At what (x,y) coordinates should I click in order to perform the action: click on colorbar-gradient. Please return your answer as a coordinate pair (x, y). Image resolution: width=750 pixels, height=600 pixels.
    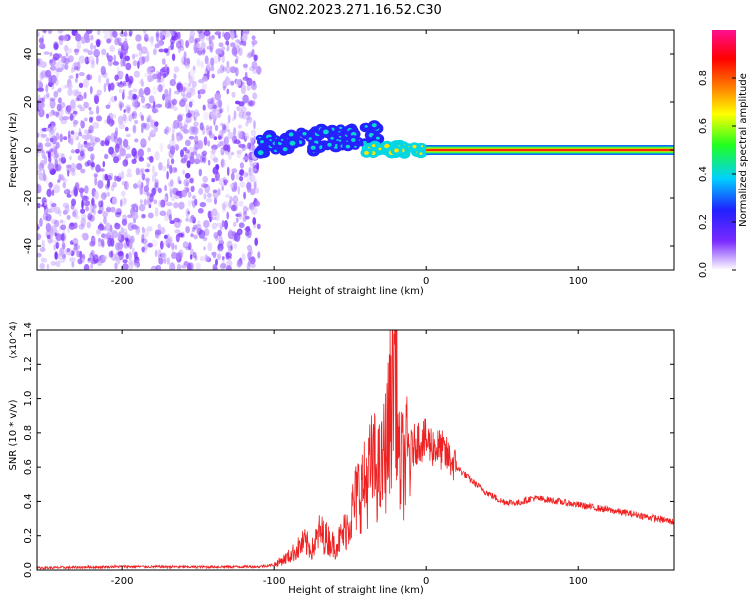
    Looking at the image, I should click on (724, 150).